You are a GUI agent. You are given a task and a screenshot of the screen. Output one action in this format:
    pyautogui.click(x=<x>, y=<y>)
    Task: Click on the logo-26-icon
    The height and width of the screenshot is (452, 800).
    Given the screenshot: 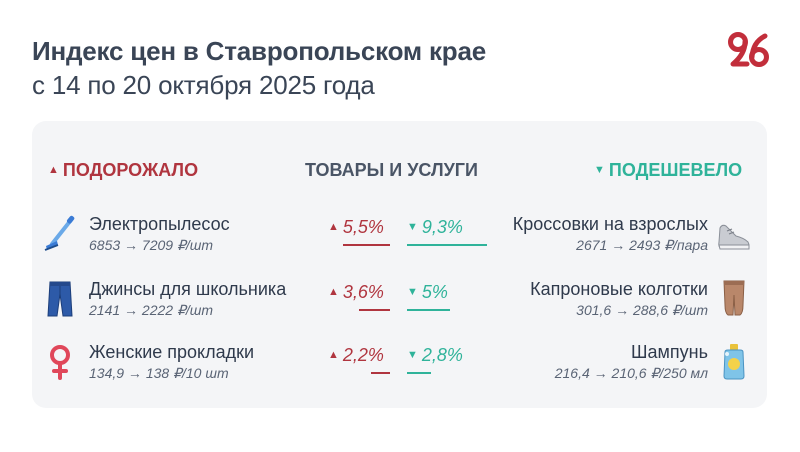 What is the action you would take?
    pyautogui.click(x=748, y=49)
    